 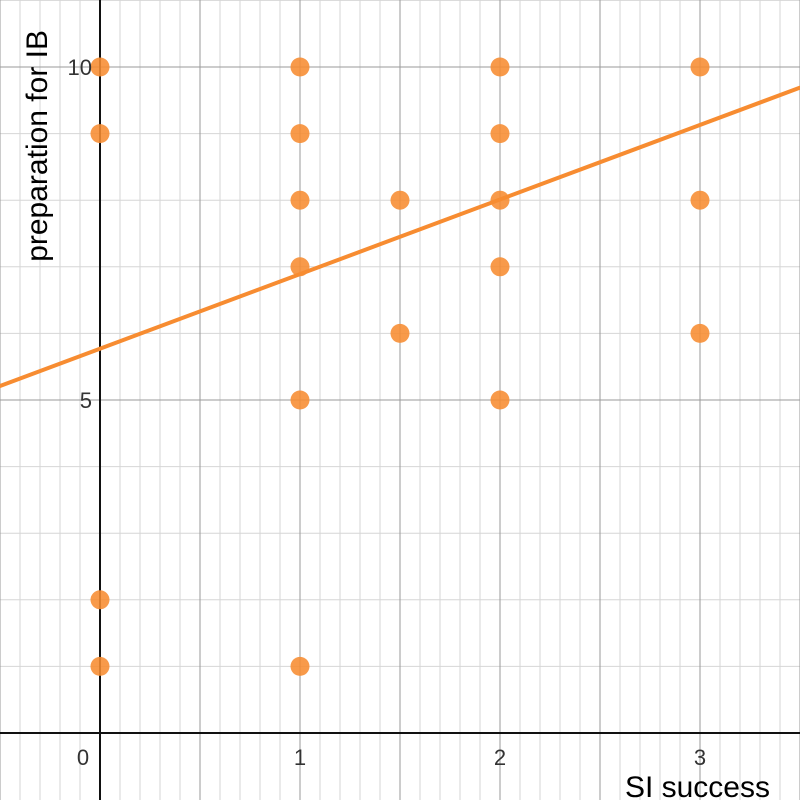 I want to click on x-tick-label: 2, so click(x=500, y=757).